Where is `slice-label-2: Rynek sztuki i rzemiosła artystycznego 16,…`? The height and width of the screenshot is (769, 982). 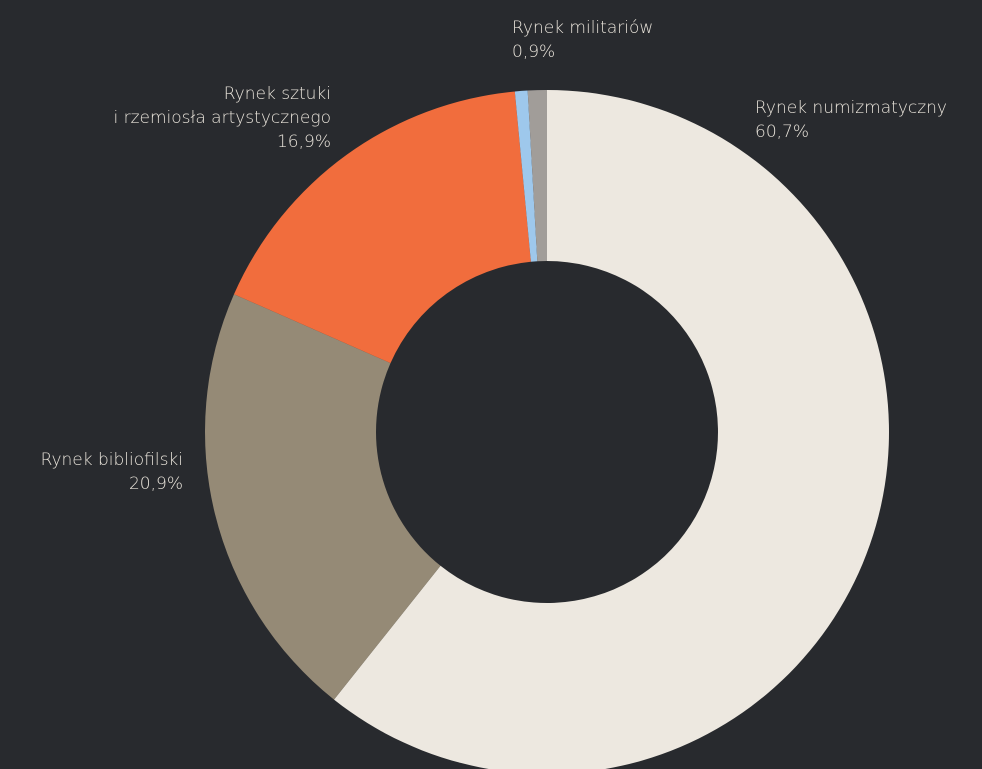 slice-label-2: Rynek sztuki i rzemiosła artystycznego 16,… is located at coordinates (222, 118).